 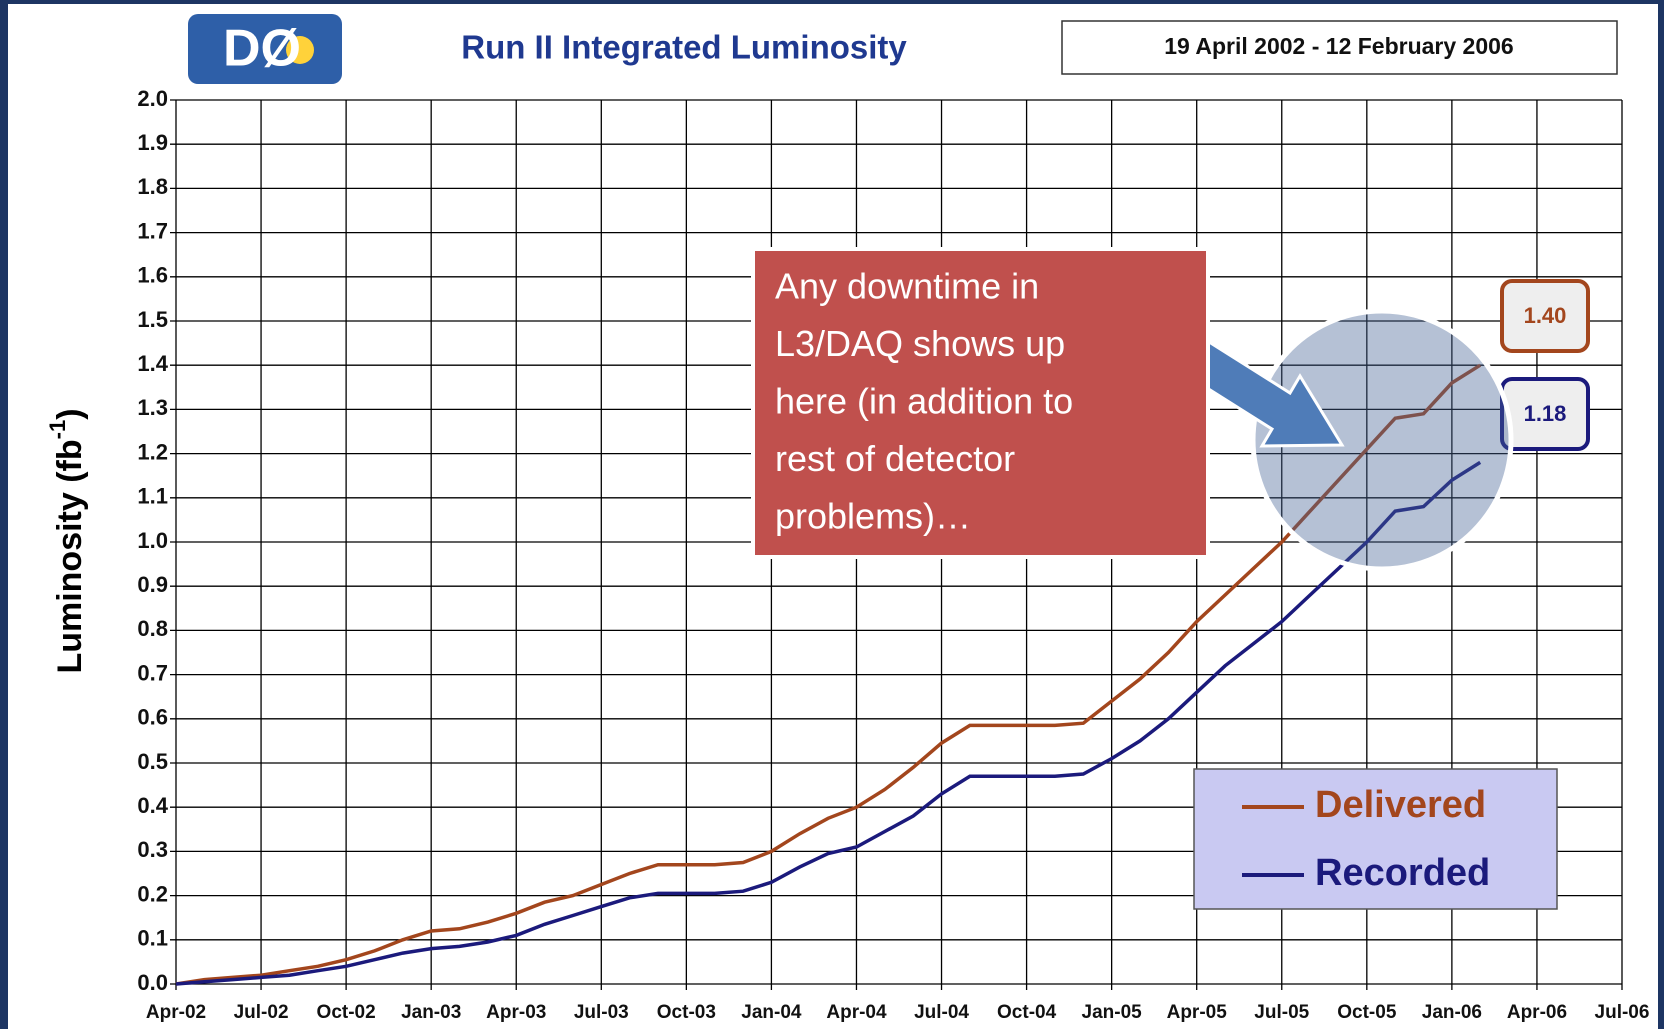 What do you see at coordinates (686, 1012) in the screenshot?
I see `x-tick-label: Oct-03` at bounding box center [686, 1012].